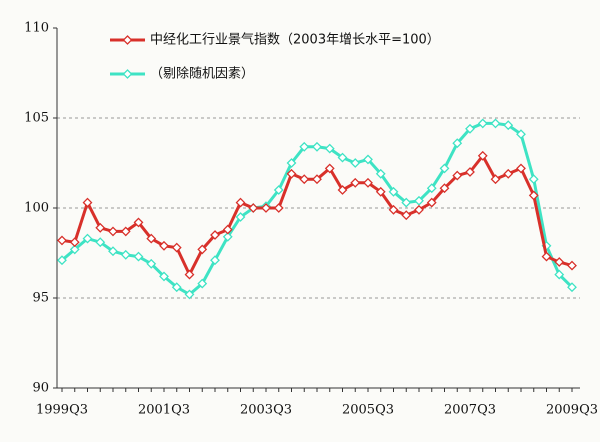  Describe the element at coordinates (572, 410) in the screenshot. I see `x-tick-label: 2009Q3` at that location.